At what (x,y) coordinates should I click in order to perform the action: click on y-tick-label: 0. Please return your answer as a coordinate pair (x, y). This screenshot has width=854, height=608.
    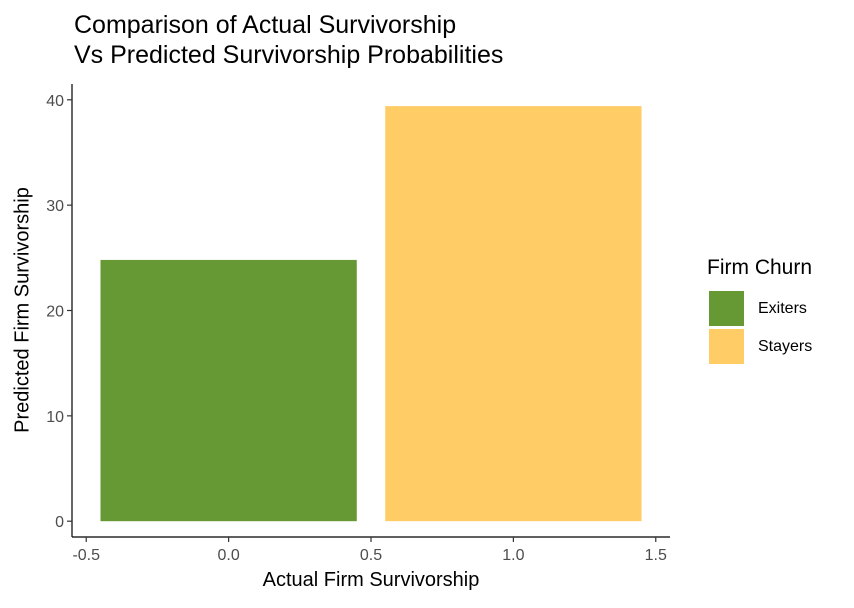
    Looking at the image, I should click on (59, 522).